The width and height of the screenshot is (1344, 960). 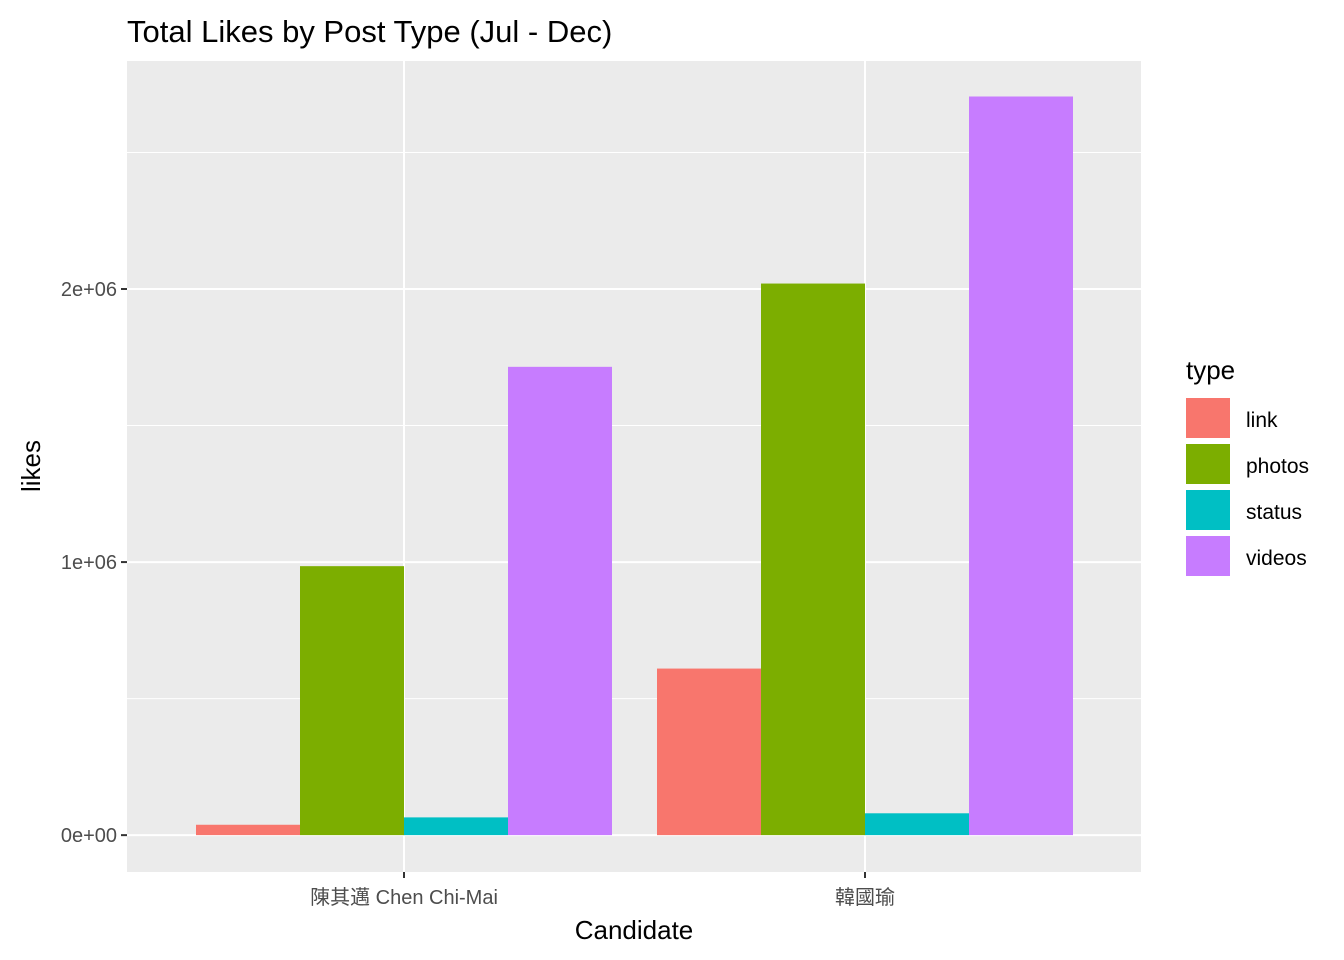 I want to click on x-axis-title: Candidate, so click(x=634, y=930).